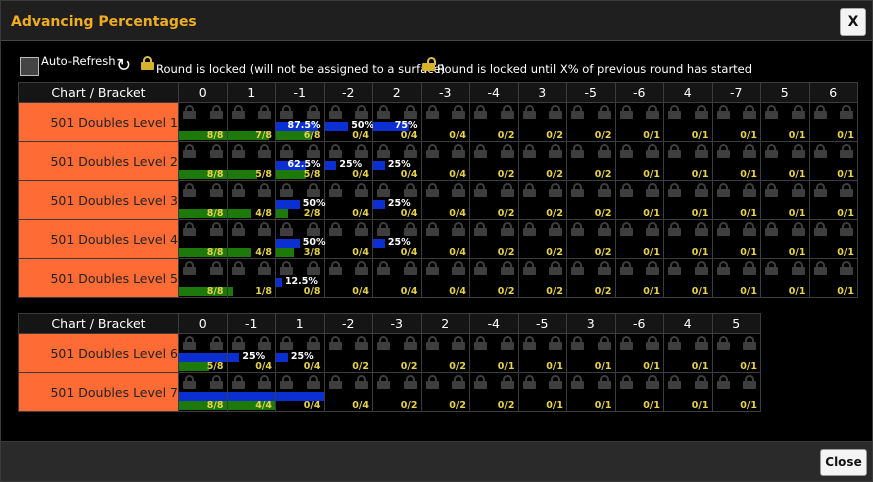 The width and height of the screenshot is (873, 482). Describe the element at coordinates (853, 22) in the screenshot. I see `close-x-button: X` at that location.